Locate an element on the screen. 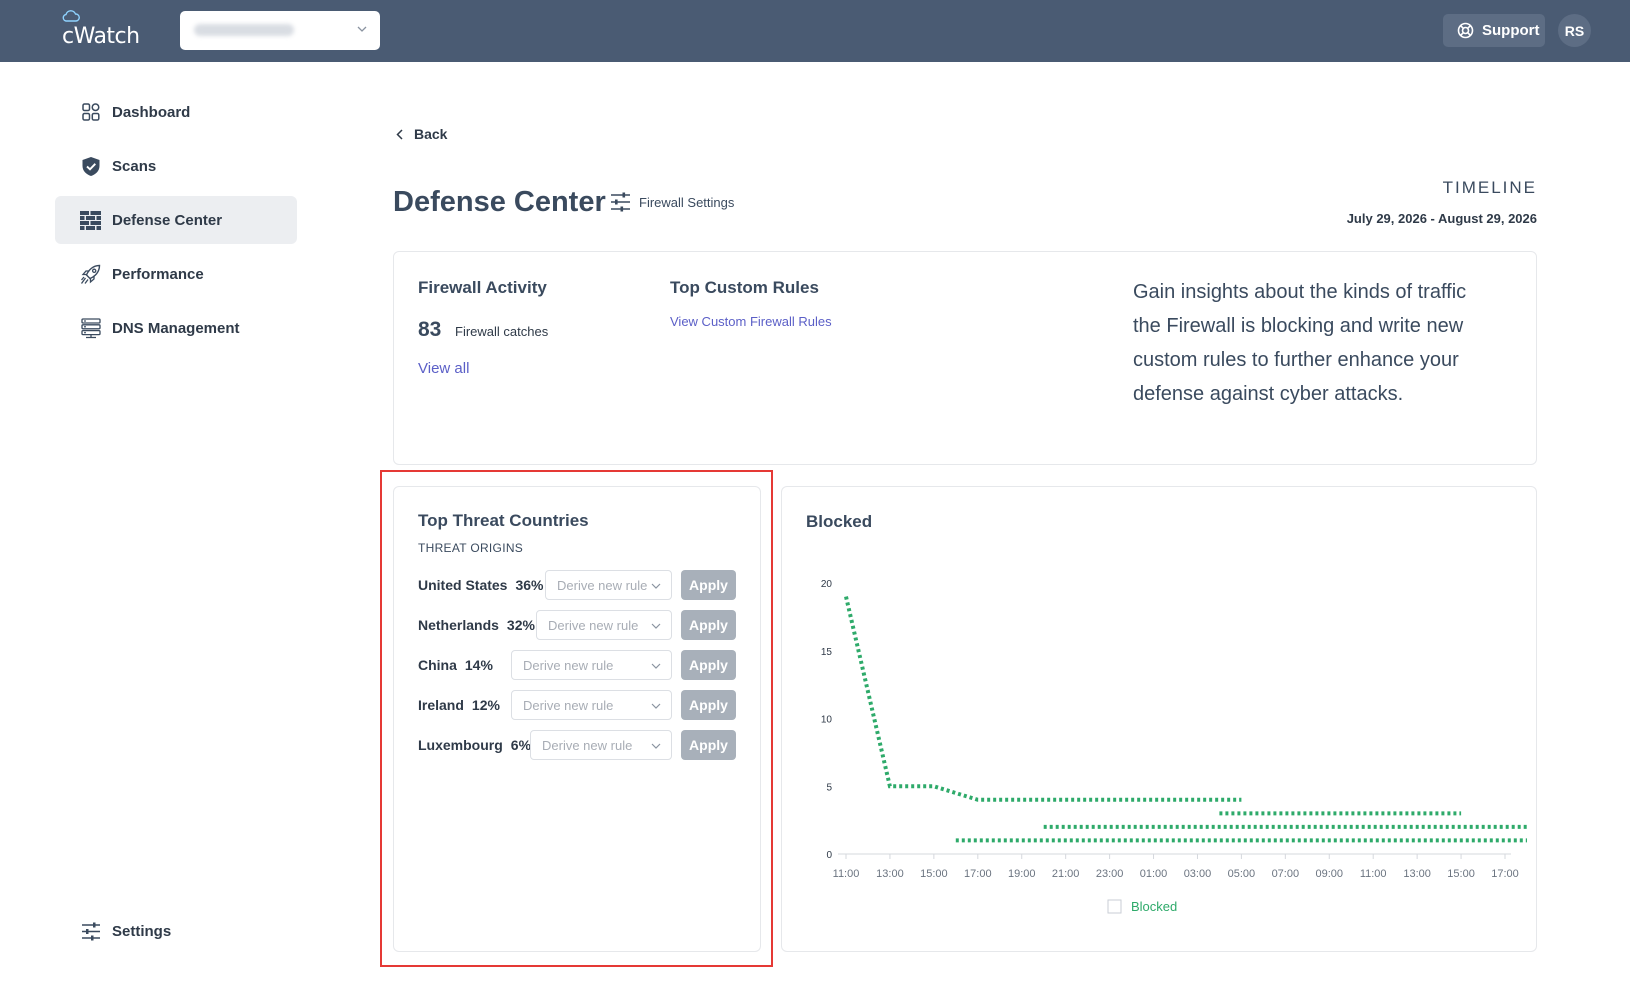  threat-row: Netherlands 32% is located at coordinates (476, 625).